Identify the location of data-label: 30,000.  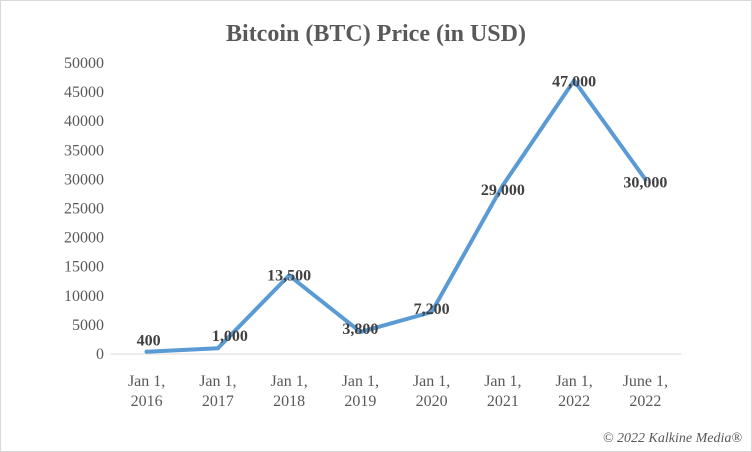
(645, 182).